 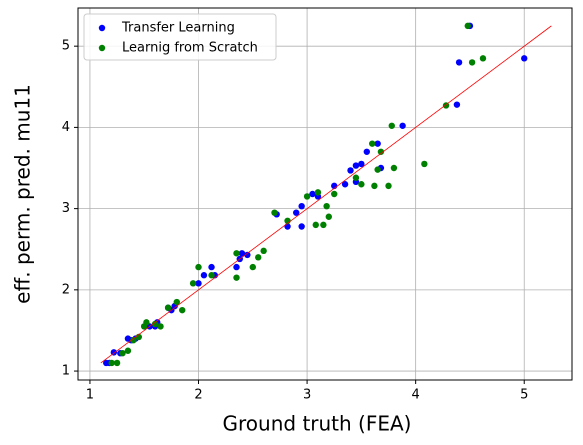 What do you see at coordinates (66, 289) in the screenshot?
I see `y-tick-label: 2` at bounding box center [66, 289].